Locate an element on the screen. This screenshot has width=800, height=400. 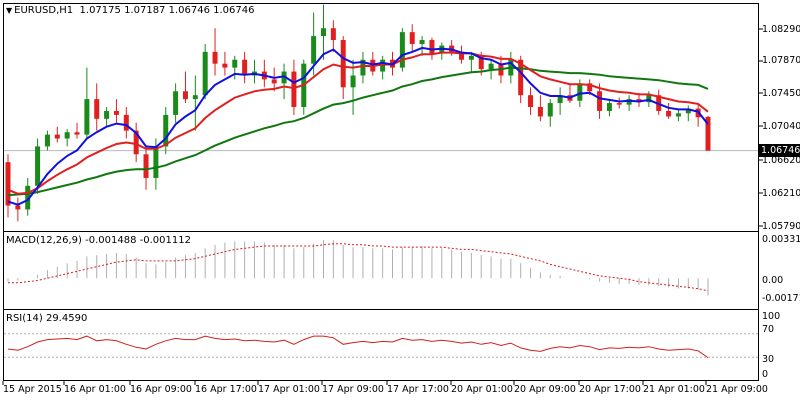
macd-label: 0.003318 is located at coordinates (781, 239).